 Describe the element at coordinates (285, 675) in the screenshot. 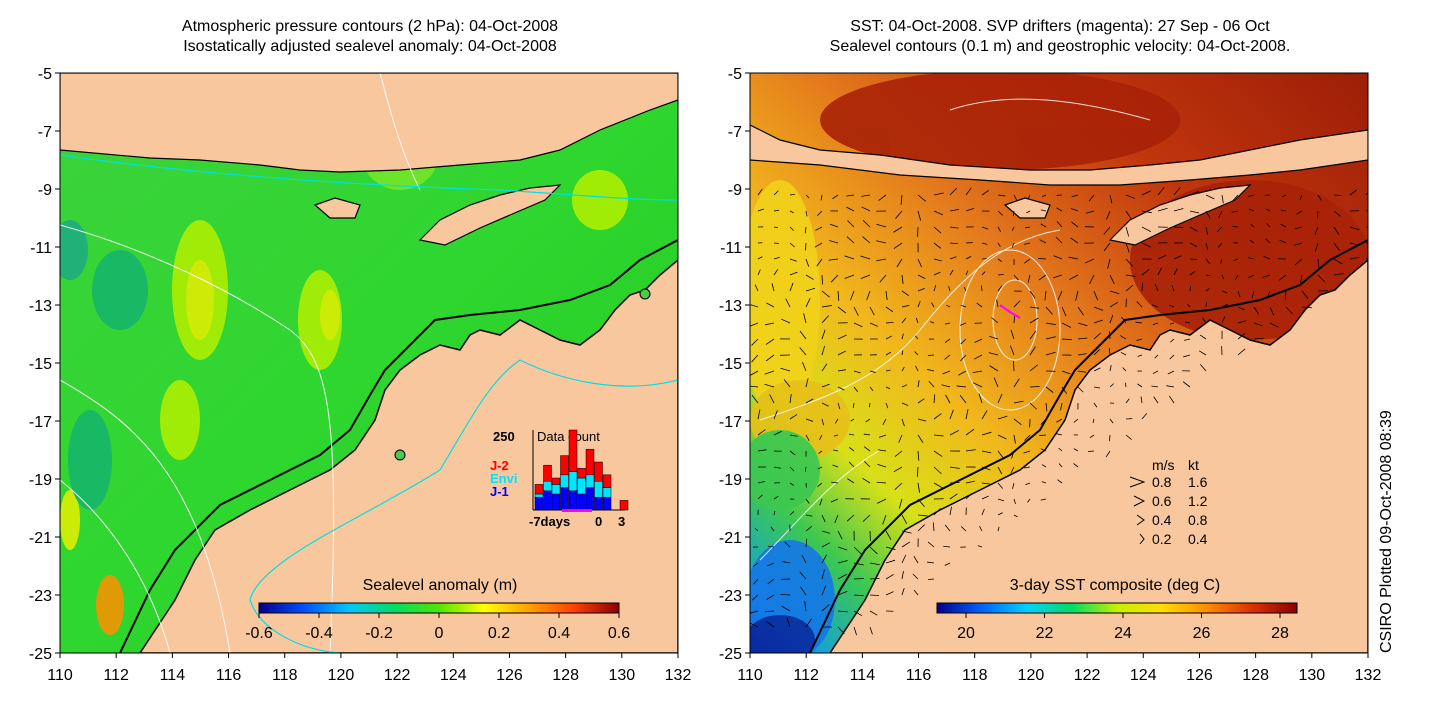

I see `x-tick-label: 118` at that location.